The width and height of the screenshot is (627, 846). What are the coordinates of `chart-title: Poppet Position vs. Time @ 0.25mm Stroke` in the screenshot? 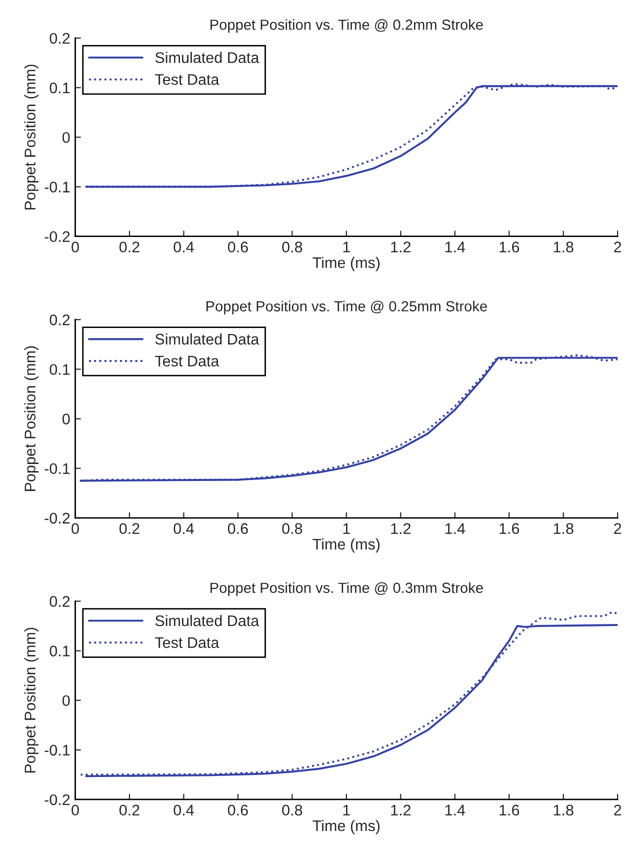 It's located at (346, 307).